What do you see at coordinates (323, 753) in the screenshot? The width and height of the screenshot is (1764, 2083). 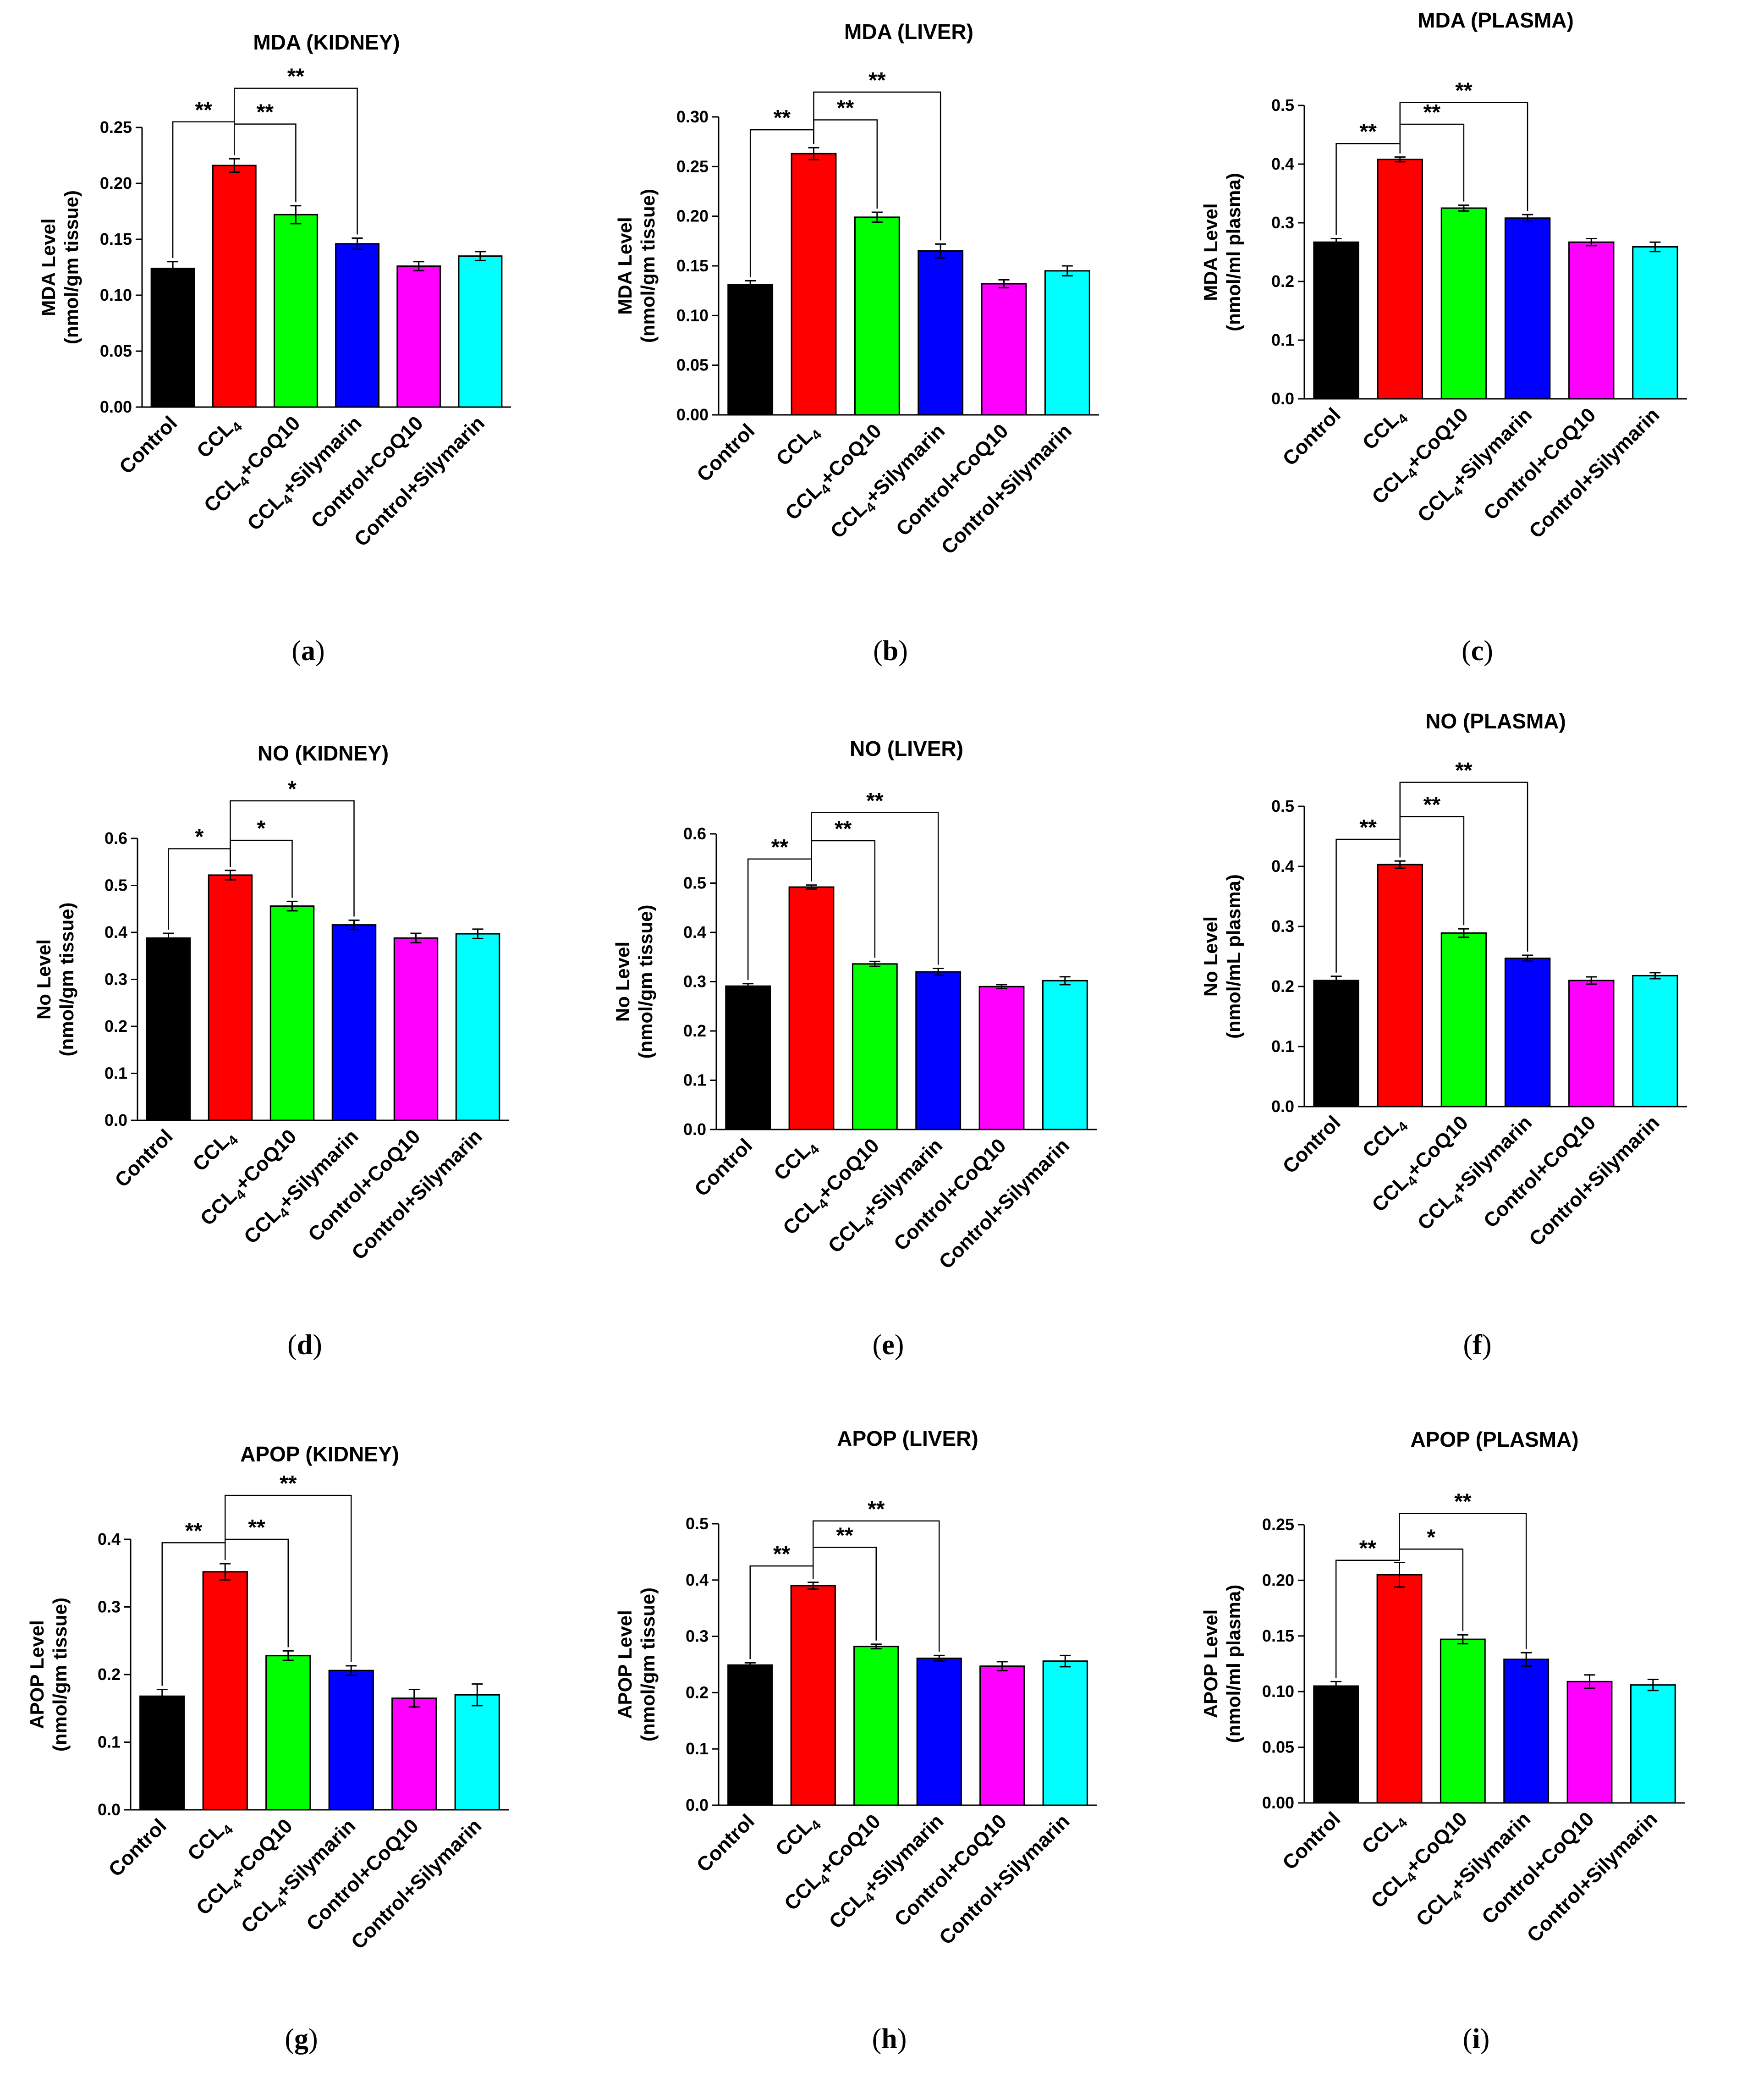 I see `chart-title: NO (KIDNEY)` at bounding box center [323, 753].